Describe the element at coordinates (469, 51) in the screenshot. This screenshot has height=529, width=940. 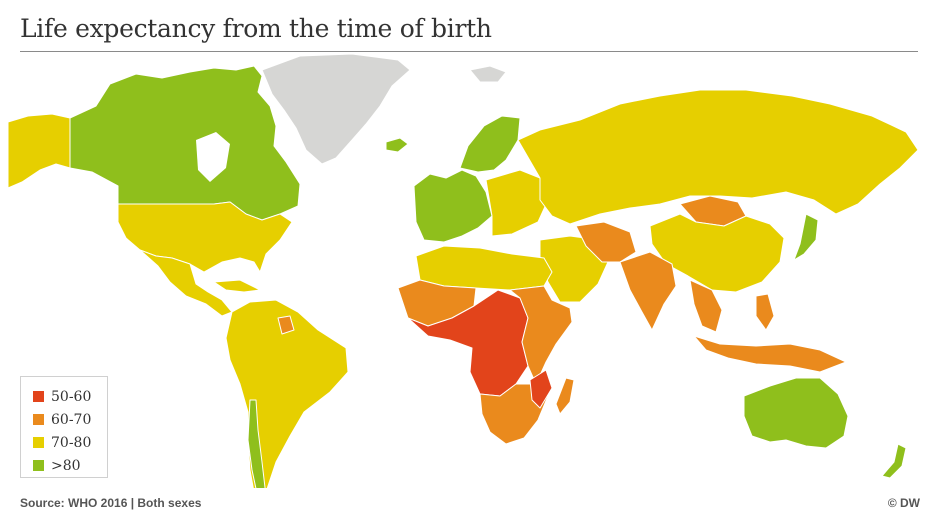
I see `title-divider` at that location.